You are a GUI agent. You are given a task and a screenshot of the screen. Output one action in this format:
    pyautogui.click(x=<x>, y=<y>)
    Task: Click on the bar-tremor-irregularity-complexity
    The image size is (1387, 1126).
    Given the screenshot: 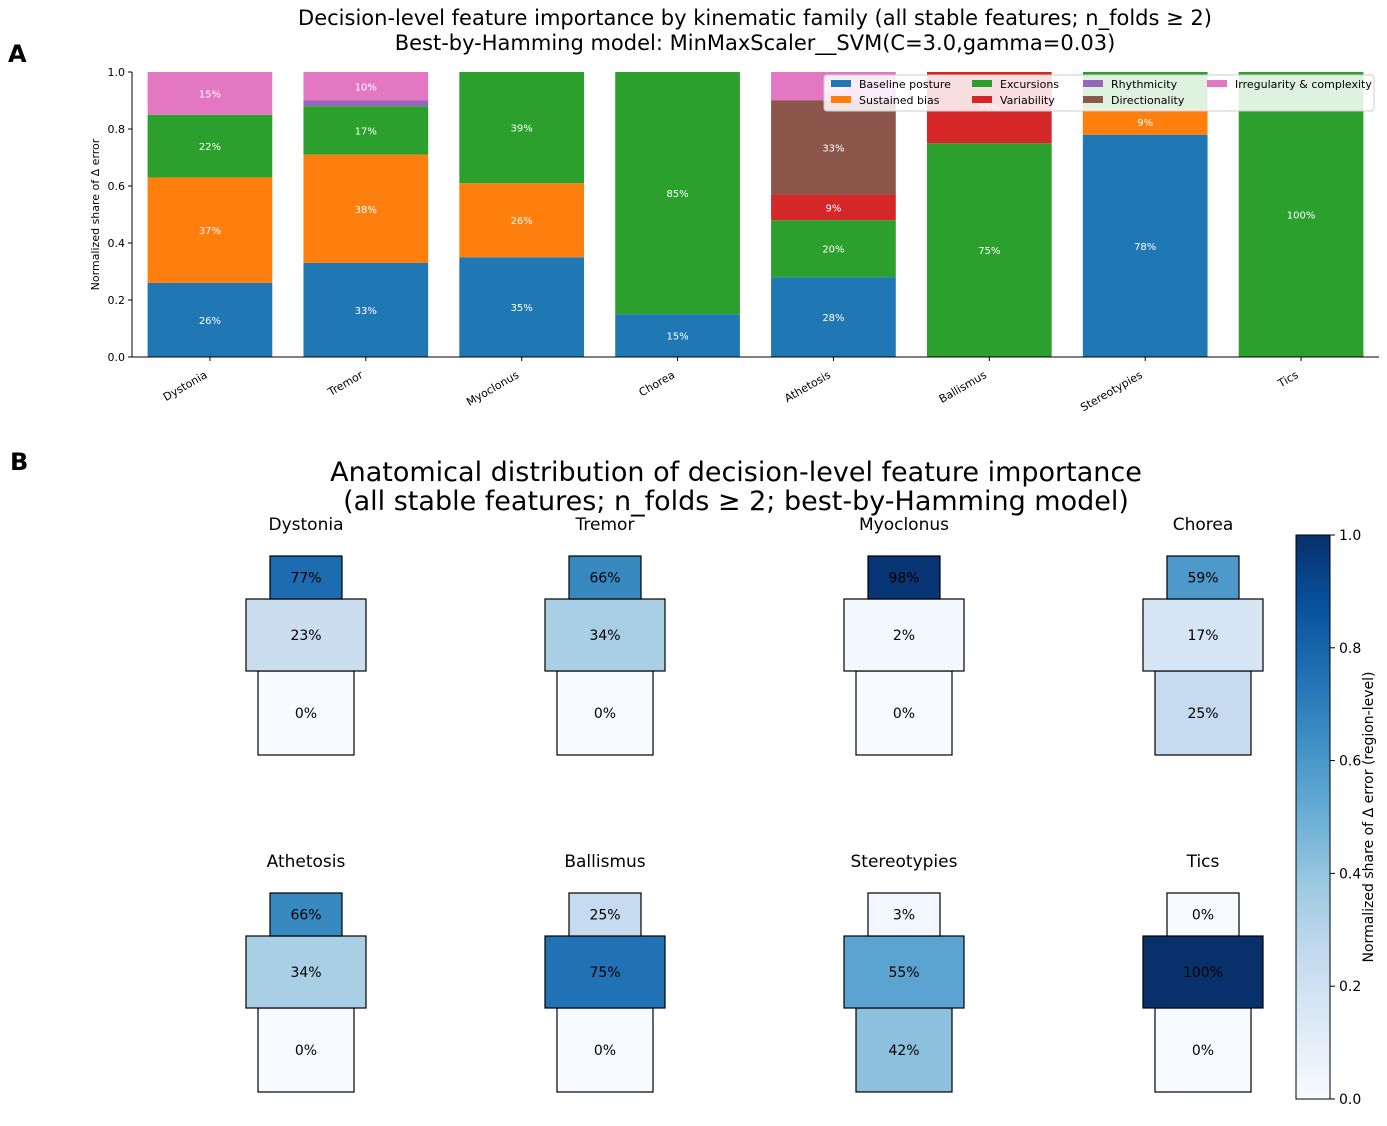 What is the action you would take?
    pyautogui.click(x=366, y=86)
    